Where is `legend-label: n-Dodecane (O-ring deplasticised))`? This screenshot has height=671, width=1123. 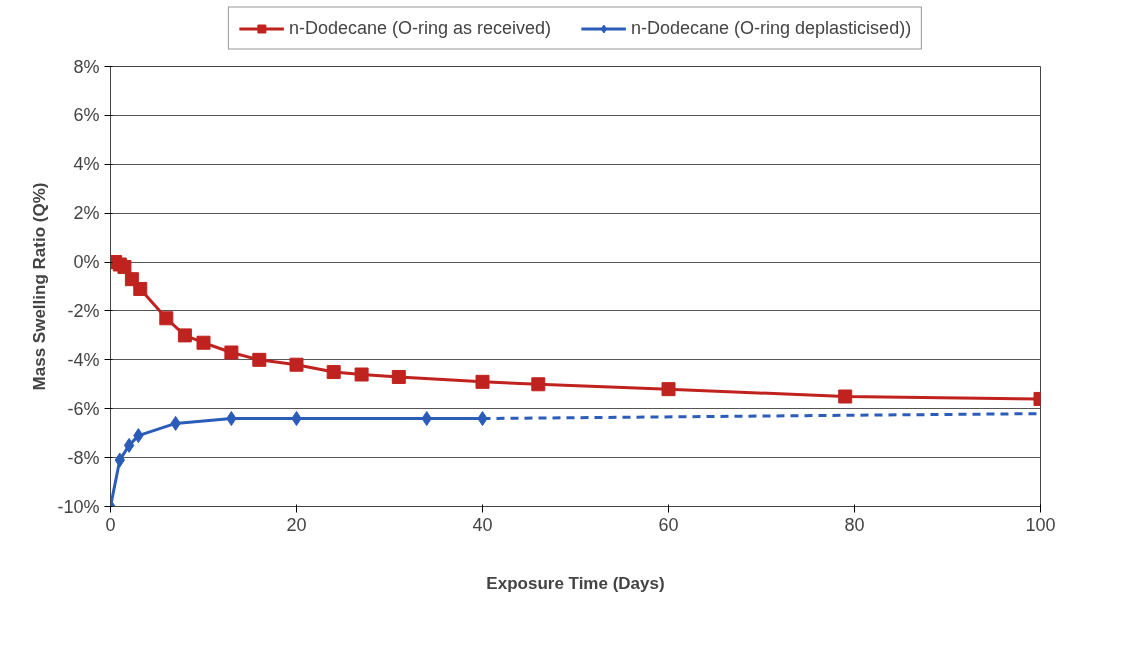
legend-label: n-Dodecane (O-ring deplasticised)) is located at coordinates (771, 28).